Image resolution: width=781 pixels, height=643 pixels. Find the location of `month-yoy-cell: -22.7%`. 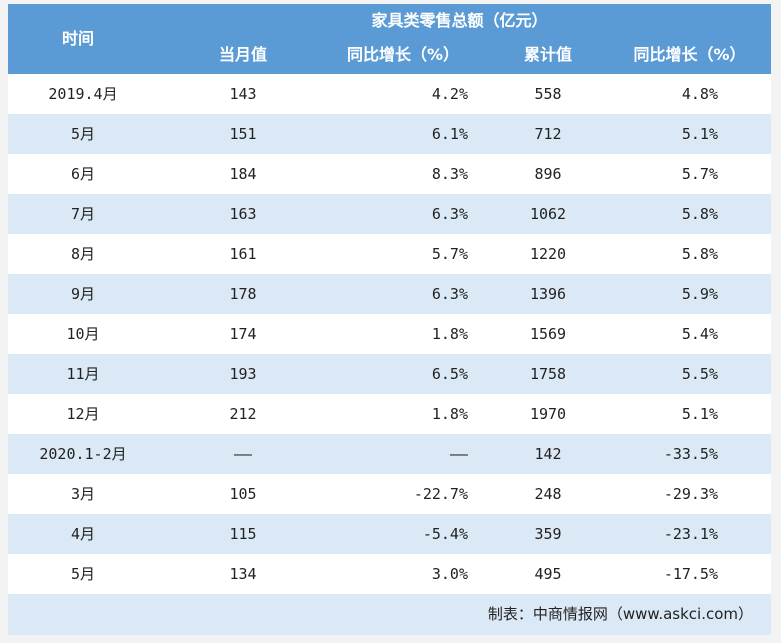

month-yoy-cell: -22.7% is located at coordinates (440, 494).